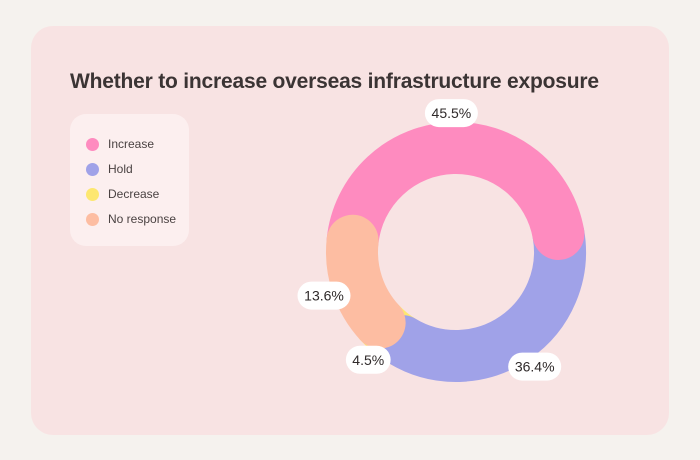  I want to click on slice-increase, so click(455, 194).